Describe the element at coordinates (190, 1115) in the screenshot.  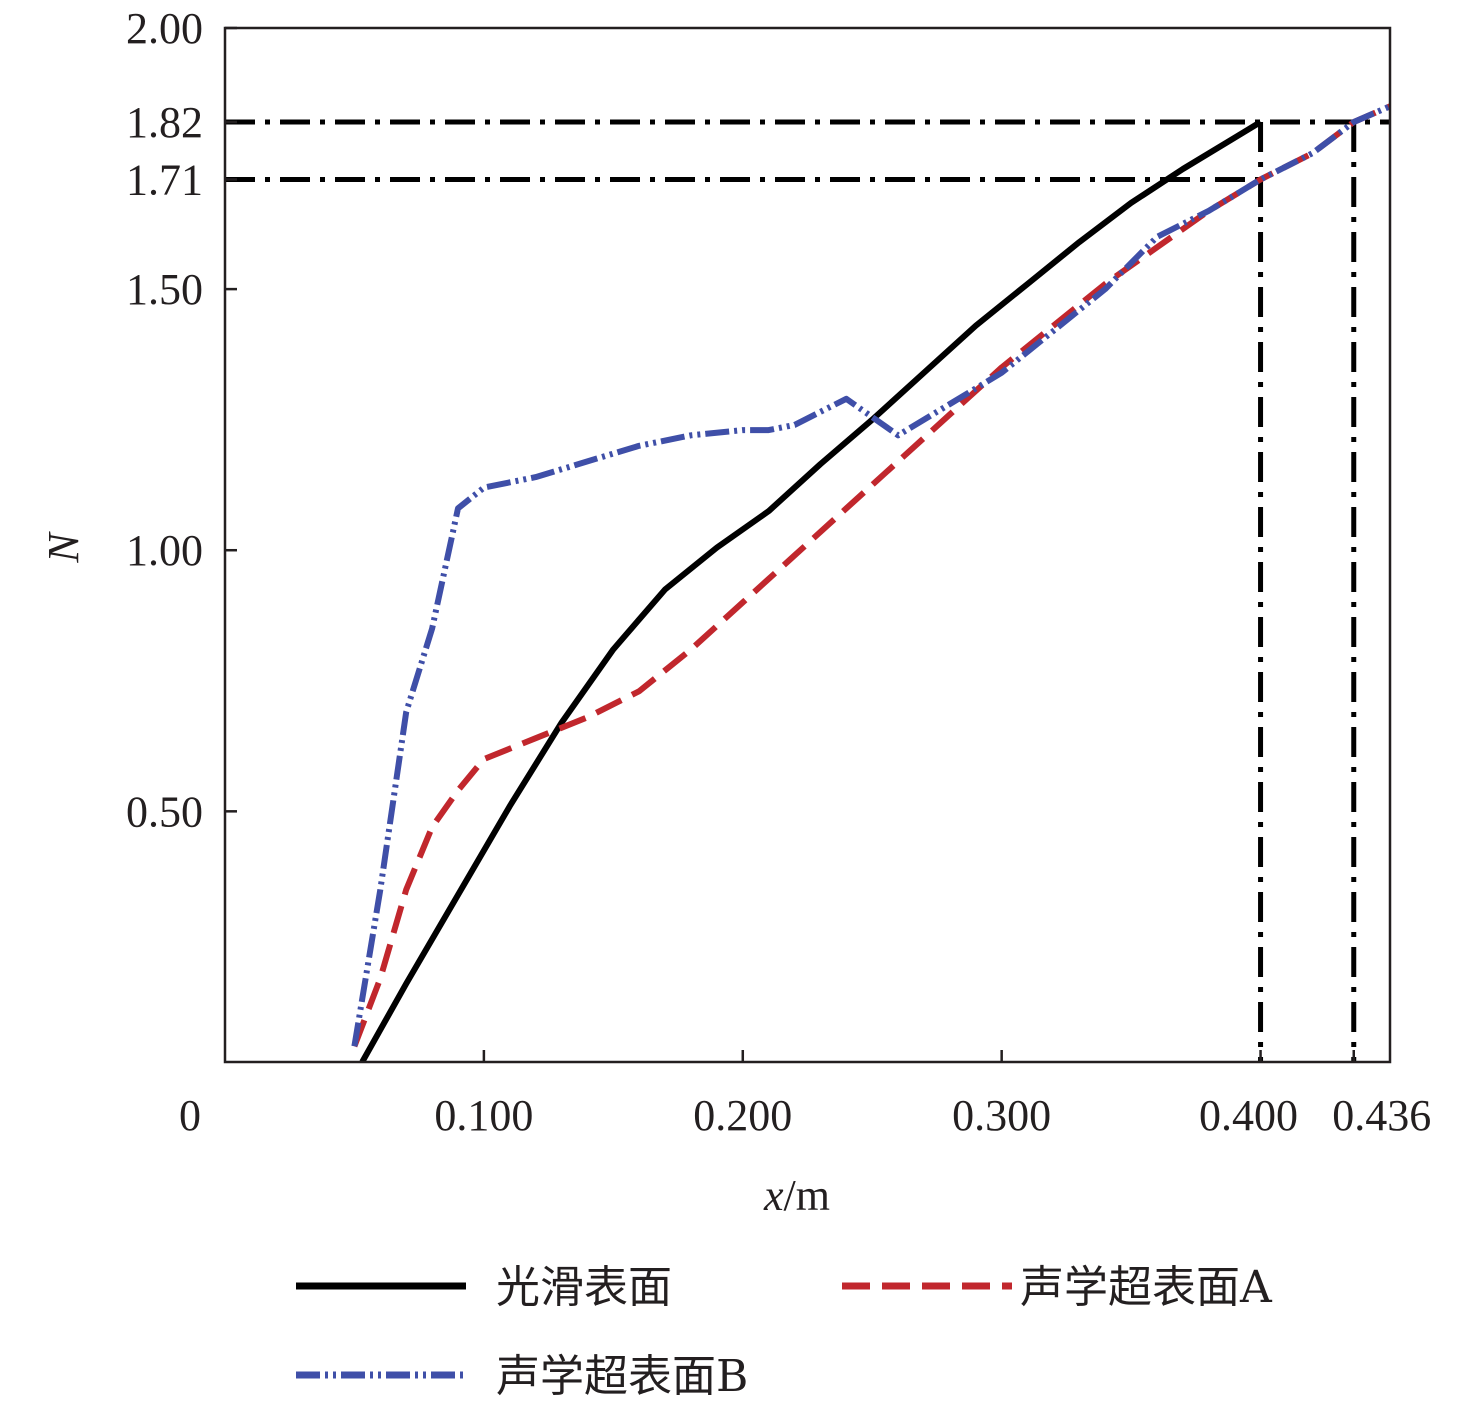
I see `x-tick-label-0: 0` at that location.